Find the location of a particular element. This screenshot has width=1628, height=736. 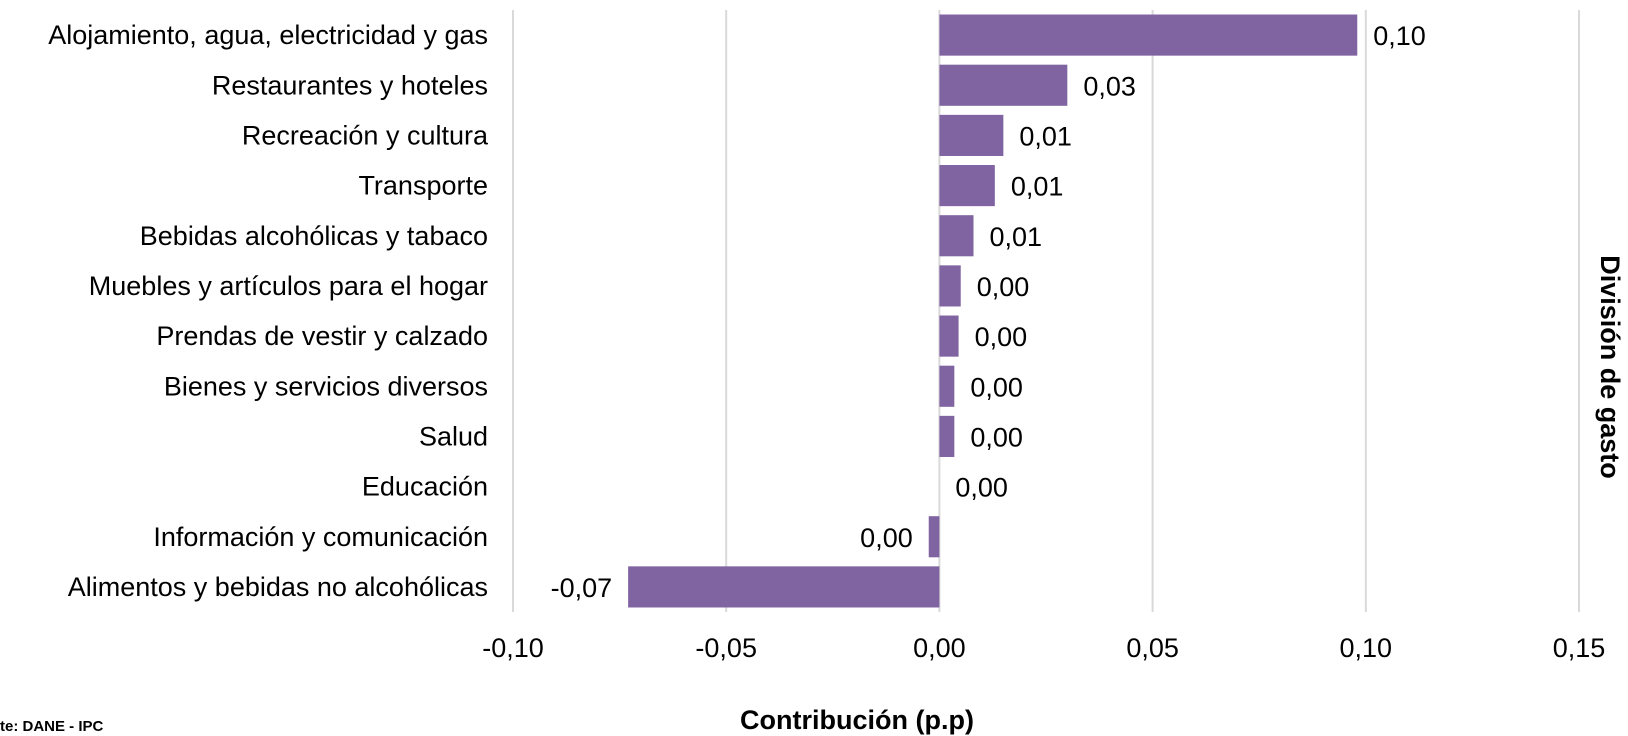

data-label: 0,10 is located at coordinates (1399, 36).